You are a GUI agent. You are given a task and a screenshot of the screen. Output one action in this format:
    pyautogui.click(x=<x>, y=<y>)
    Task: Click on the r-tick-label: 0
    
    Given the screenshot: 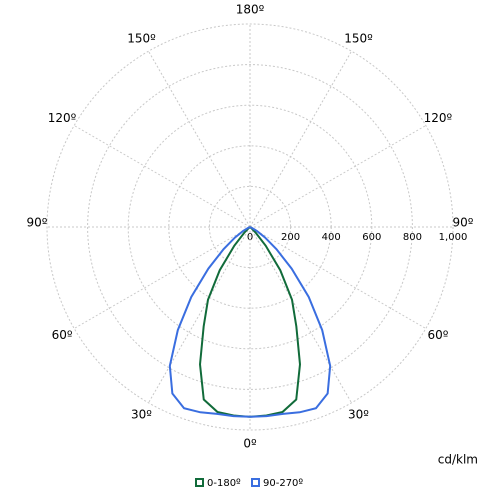 What is the action you would take?
    pyautogui.click(x=250, y=237)
    